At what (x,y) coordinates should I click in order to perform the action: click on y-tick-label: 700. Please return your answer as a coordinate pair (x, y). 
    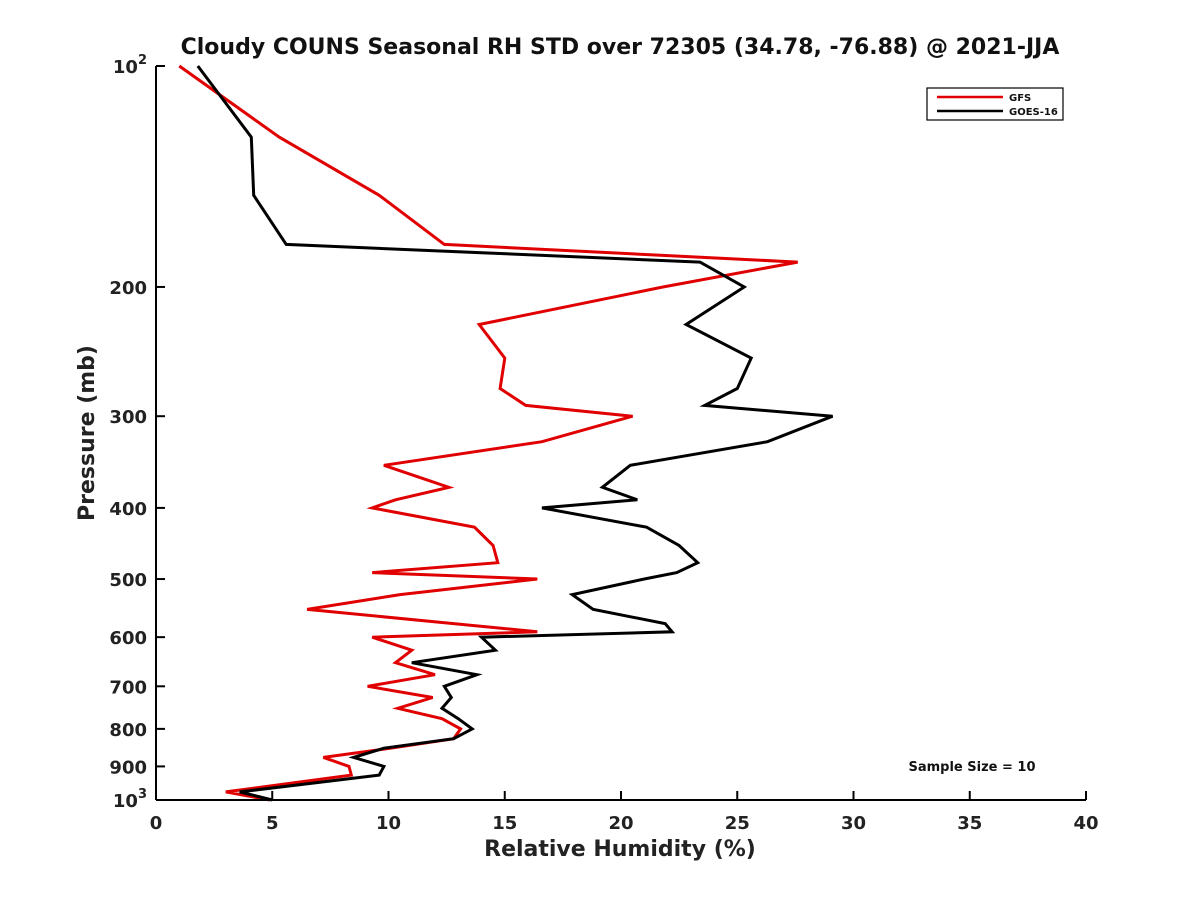
    Looking at the image, I should click on (128, 687).